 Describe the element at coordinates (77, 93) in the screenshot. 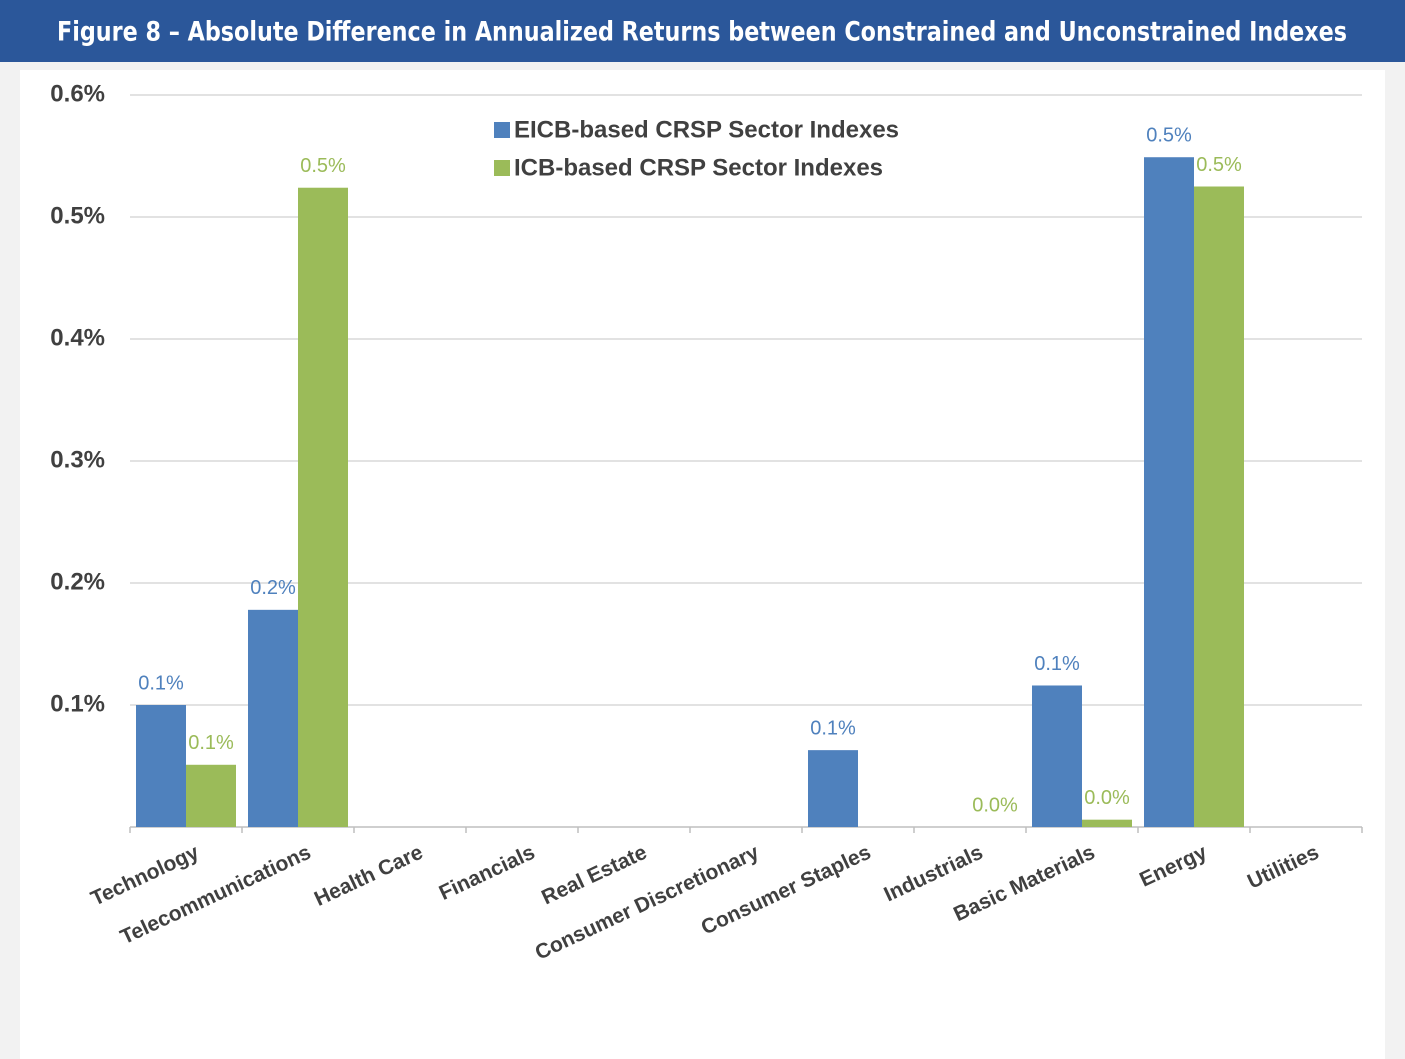

I see `y-tick-label: 0.6%` at that location.